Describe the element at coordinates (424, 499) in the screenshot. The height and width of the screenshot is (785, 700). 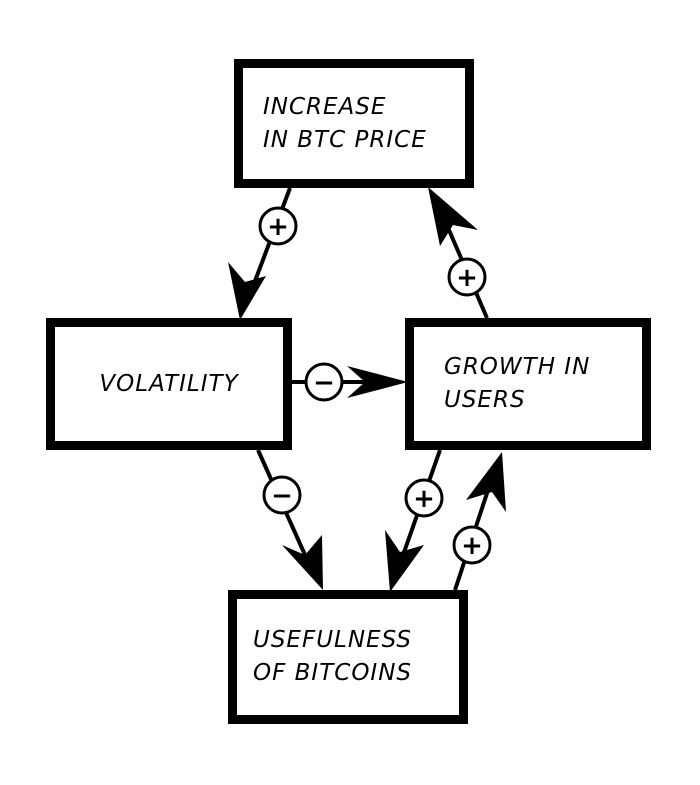
I see `sign-users-to-usefulness: +` at that location.